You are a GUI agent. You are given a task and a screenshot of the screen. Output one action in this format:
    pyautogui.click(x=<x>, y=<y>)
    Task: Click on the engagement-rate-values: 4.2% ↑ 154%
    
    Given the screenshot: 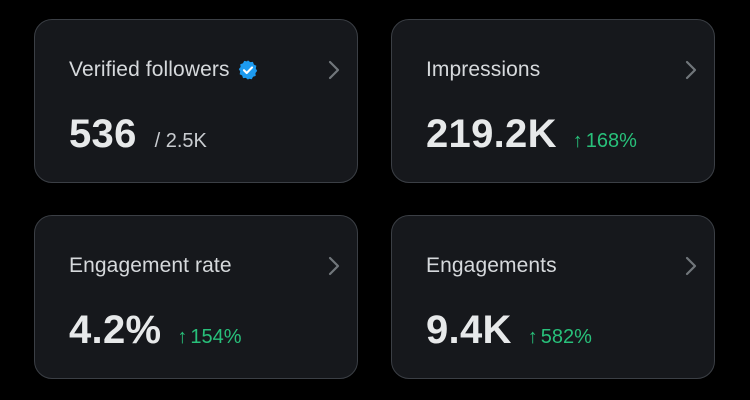 What is the action you would take?
    pyautogui.click(x=155, y=330)
    